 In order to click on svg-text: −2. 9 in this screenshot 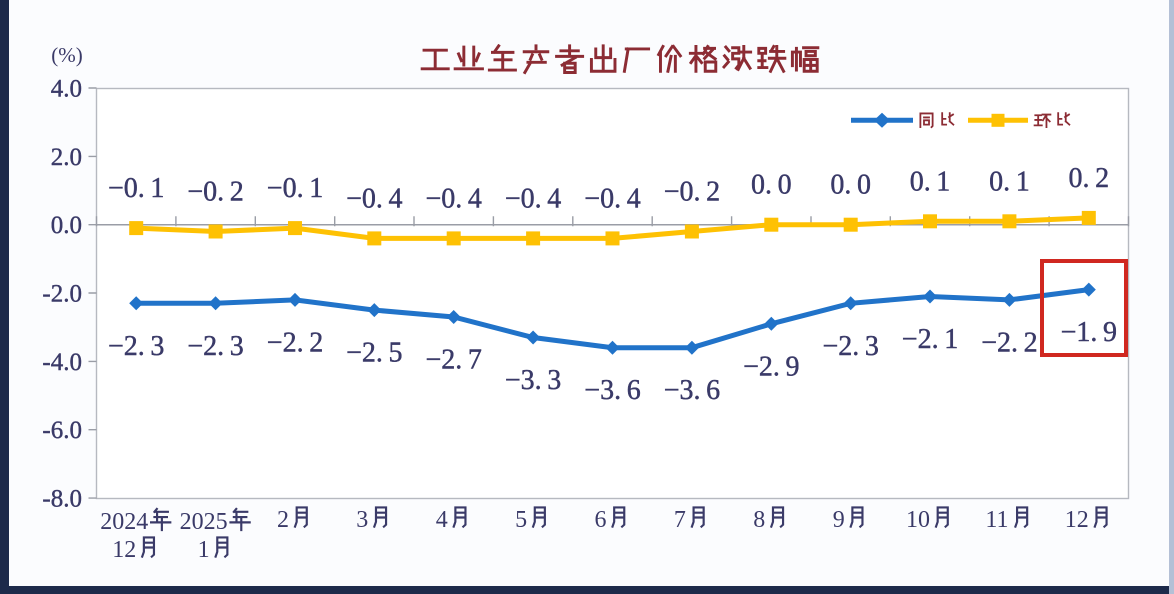, I will do `click(771, 366)`.